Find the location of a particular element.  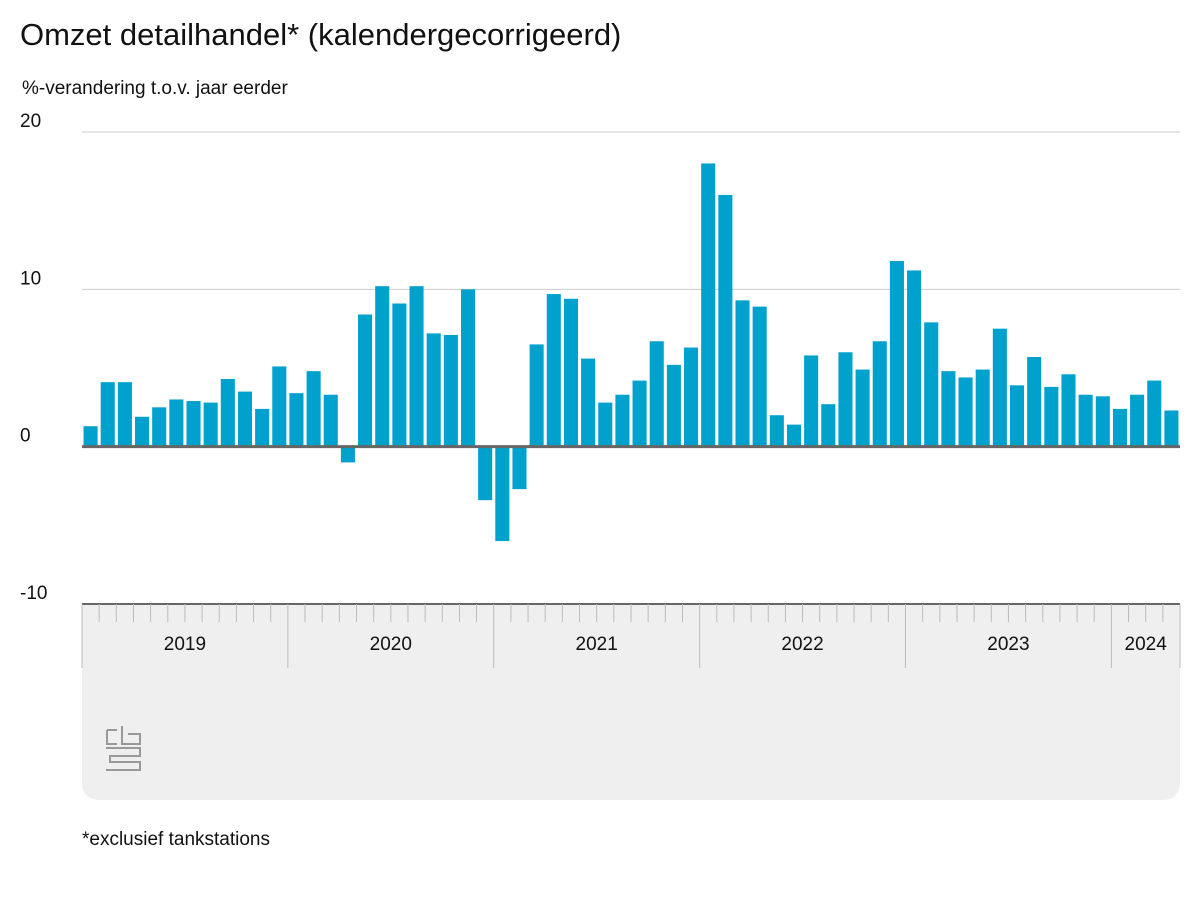

y-tick-label: 0 is located at coordinates (25, 436).